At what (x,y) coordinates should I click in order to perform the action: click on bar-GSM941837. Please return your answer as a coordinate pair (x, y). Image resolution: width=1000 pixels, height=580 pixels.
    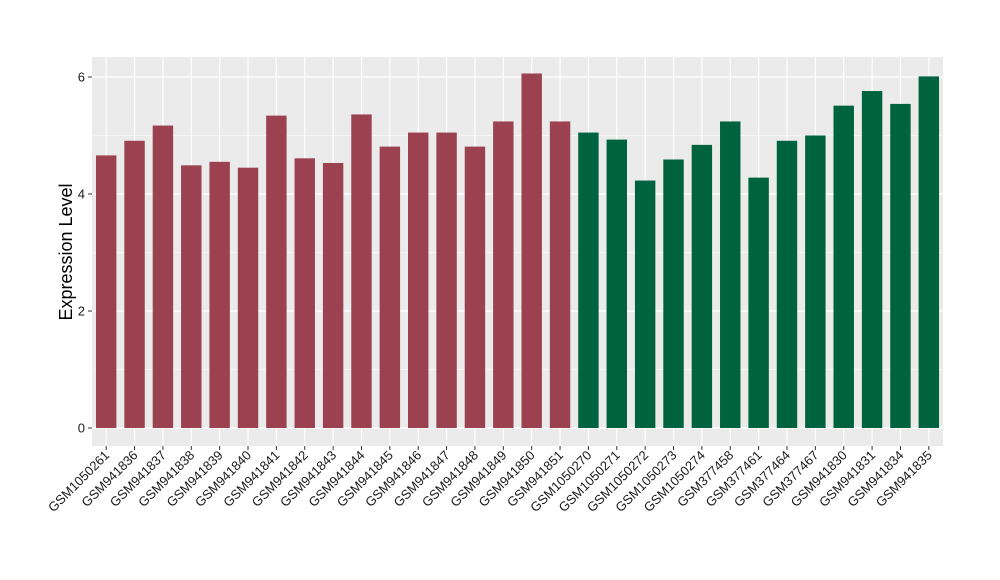
    Looking at the image, I should click on (163, 277).